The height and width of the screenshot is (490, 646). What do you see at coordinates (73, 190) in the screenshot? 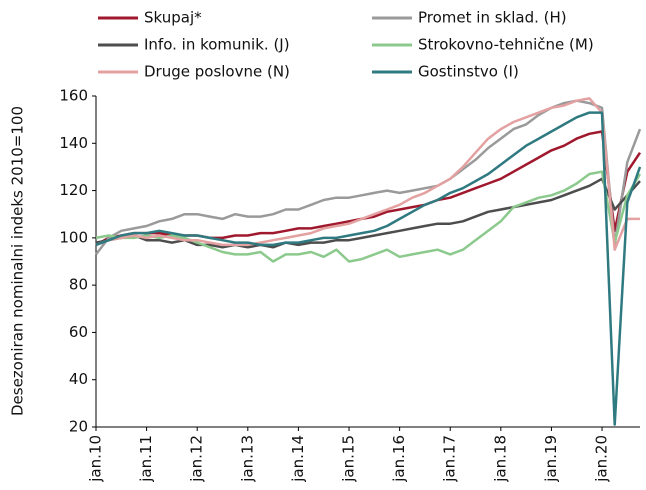
I see `y-tick-label: 120` at bounding box center [73, 190].